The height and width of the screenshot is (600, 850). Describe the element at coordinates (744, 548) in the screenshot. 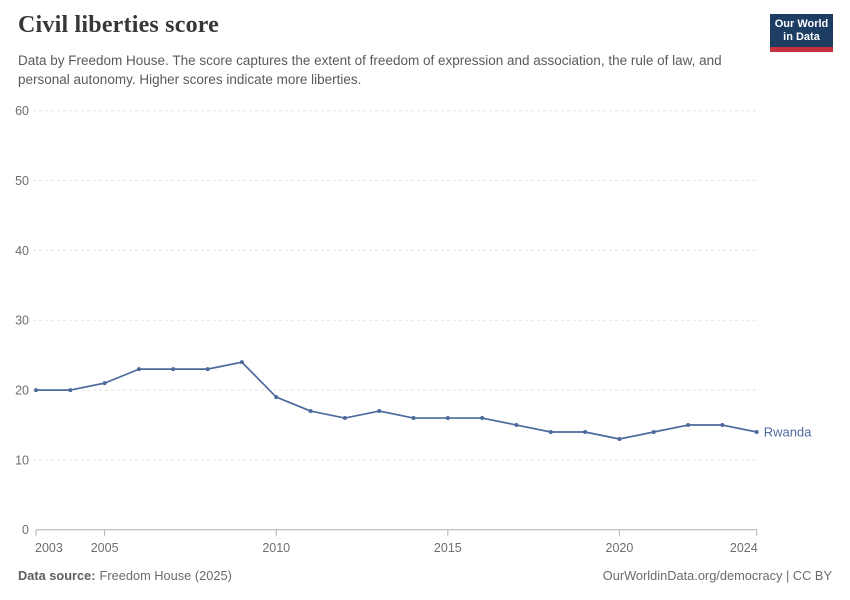

I see `x-axis-tick-label: 2024` at that location.